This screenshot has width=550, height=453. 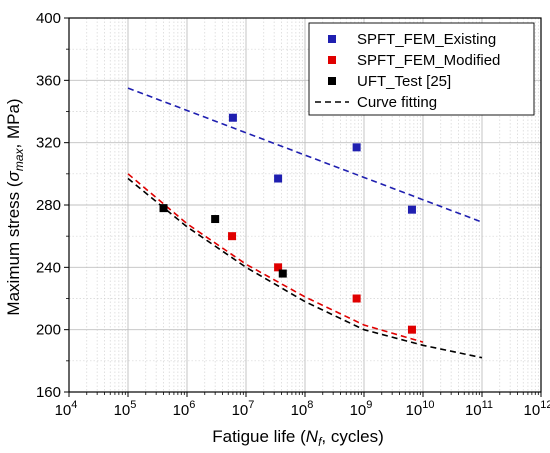 What do you see at coordinates (426, 39) in the screenshot?
I see `legend-label-spft-fem-existing: SPFT_FEM_Existing` at bounding box center [426, 39].